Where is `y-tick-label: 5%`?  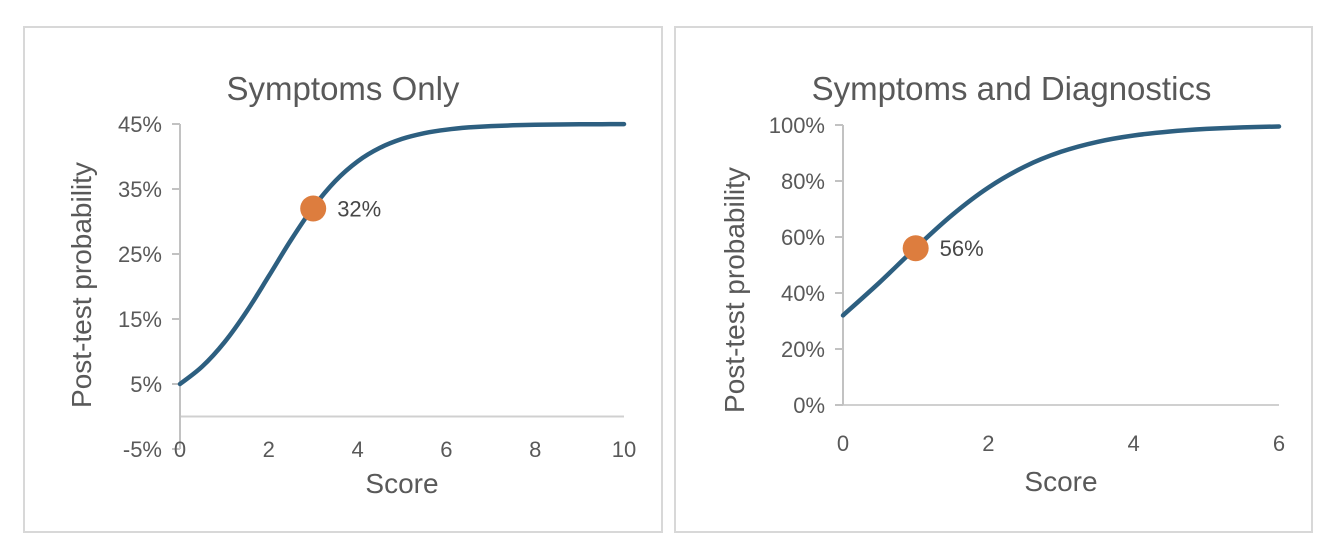 y-tick-label: 5% is located at coordinates (146, 384).